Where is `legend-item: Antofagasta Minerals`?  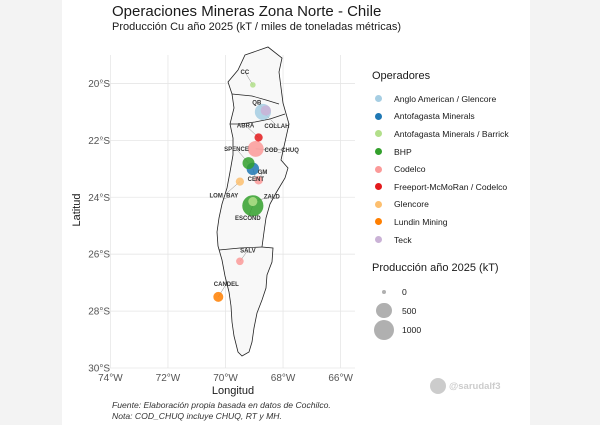
legend-item: Antofagasta Minerals is located at coordinates (452, 117).